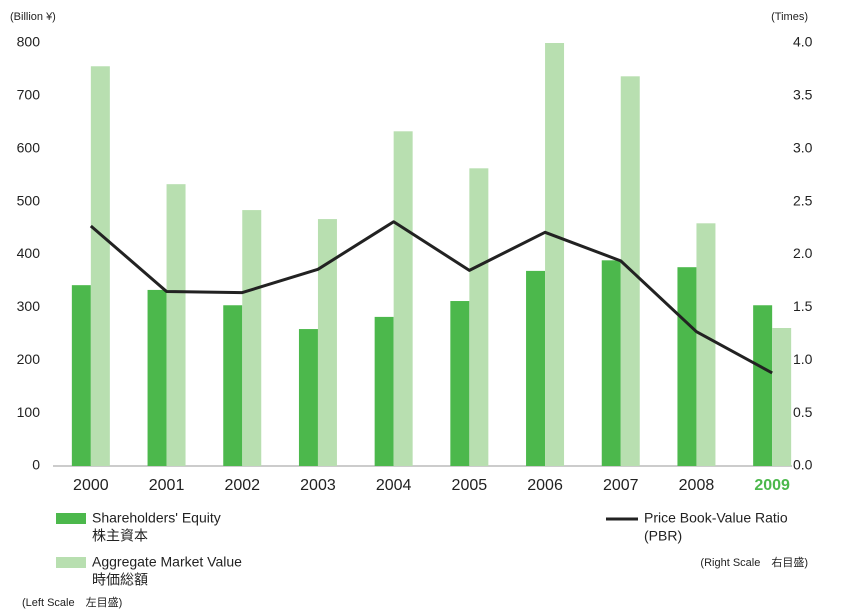  Describe the element at coordinates (803, 412) in the screenshot. I see `y2-tick-label: 0.5` at that location.